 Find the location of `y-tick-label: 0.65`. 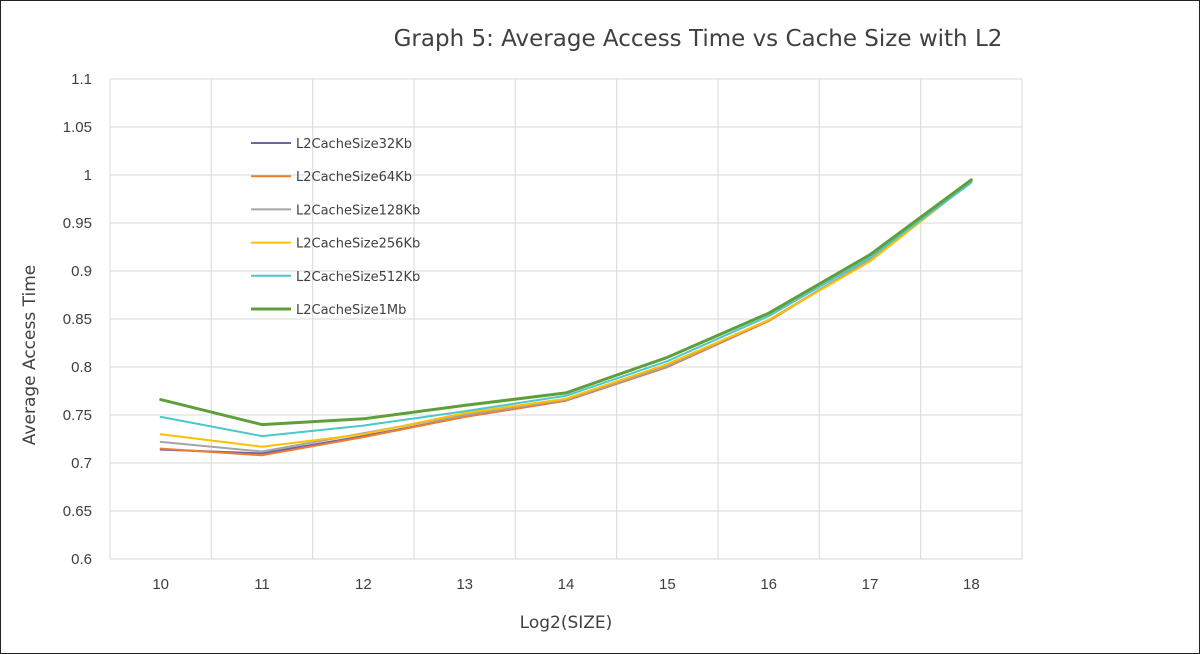

y-tick-label: 0.65 is located at coordinates (77, 511).